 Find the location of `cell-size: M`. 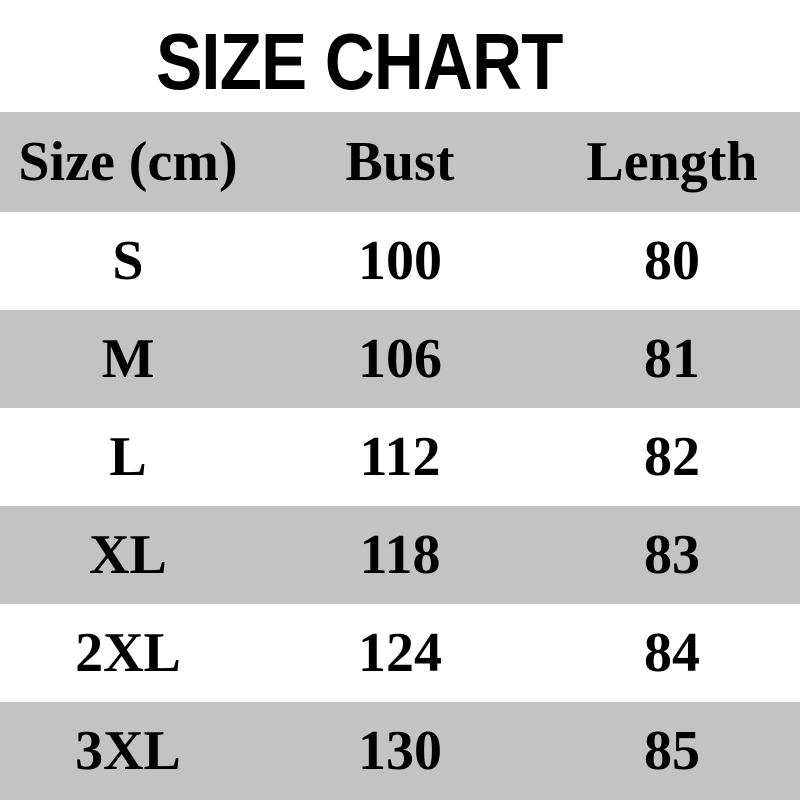

cell-size: M is located at coordinates (128, 359).